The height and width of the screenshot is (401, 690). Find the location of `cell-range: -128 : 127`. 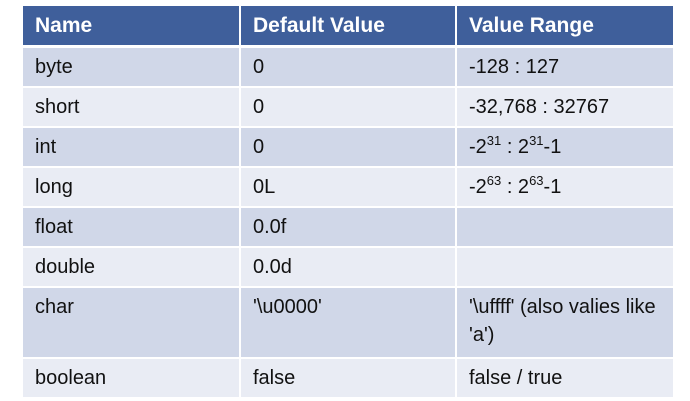

cell-range: -128 : 127 is located at coordinates (564, 67).